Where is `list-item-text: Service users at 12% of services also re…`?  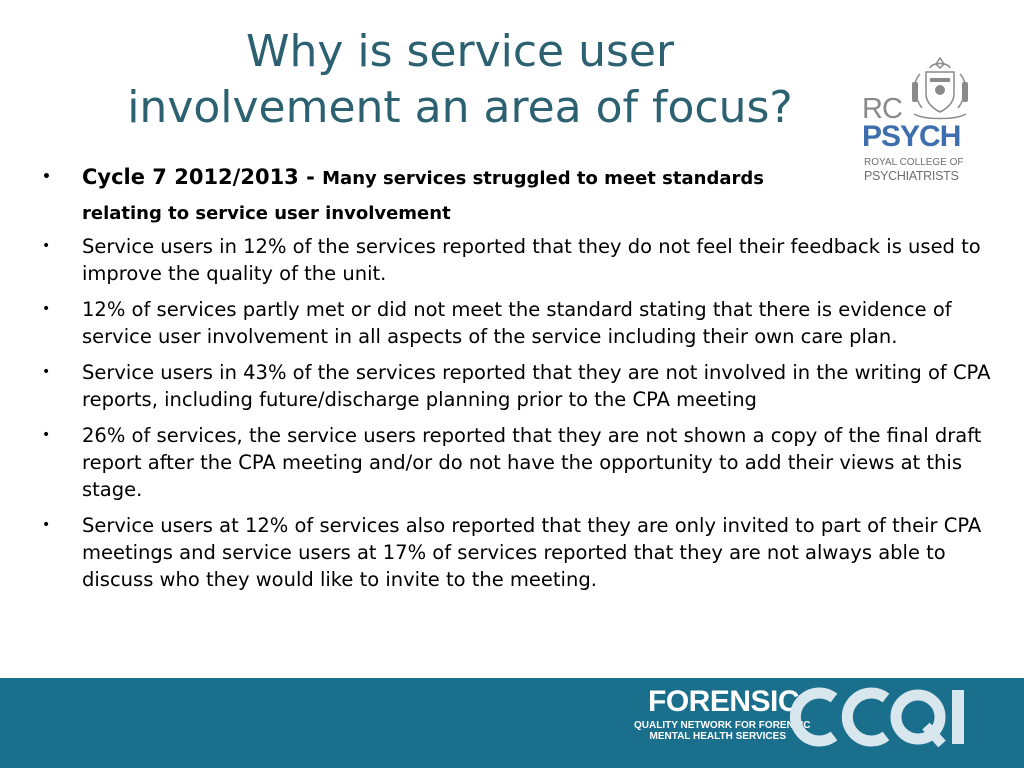 list-item-text: Service users at 12% of services also re… is located at coordinates (532, 552).